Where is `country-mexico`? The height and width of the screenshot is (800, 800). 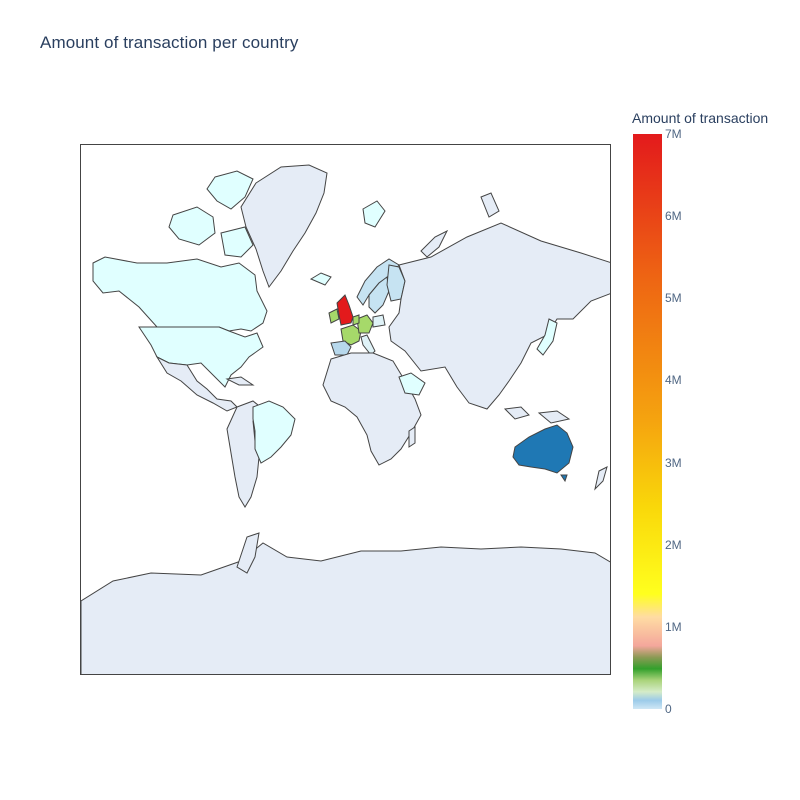 country-mexico is located at coordinates (196, 383).